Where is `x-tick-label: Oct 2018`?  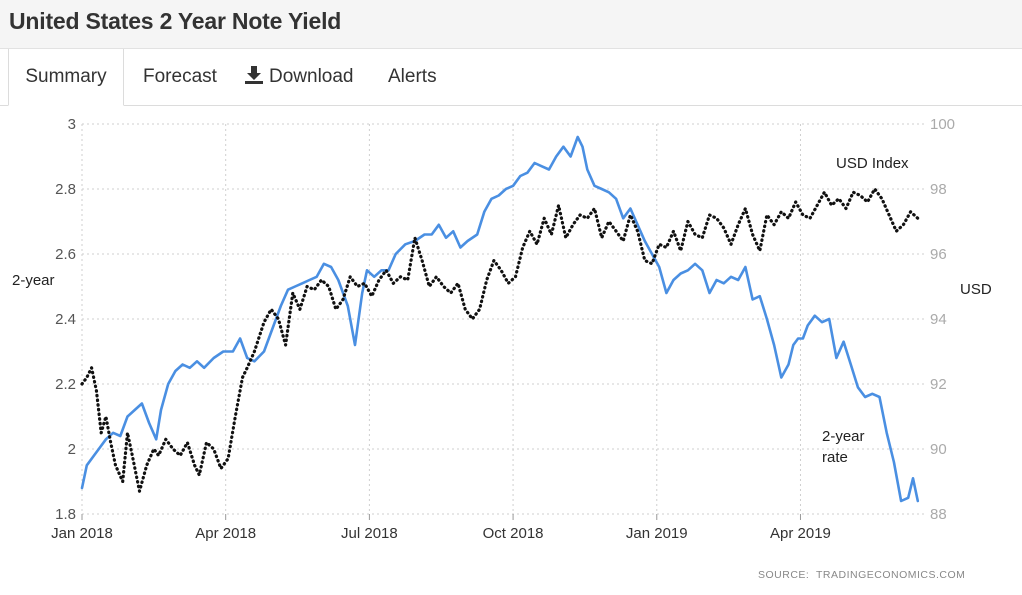
x-tick-label: Oct 2018 is located at coordinates (513, 533).